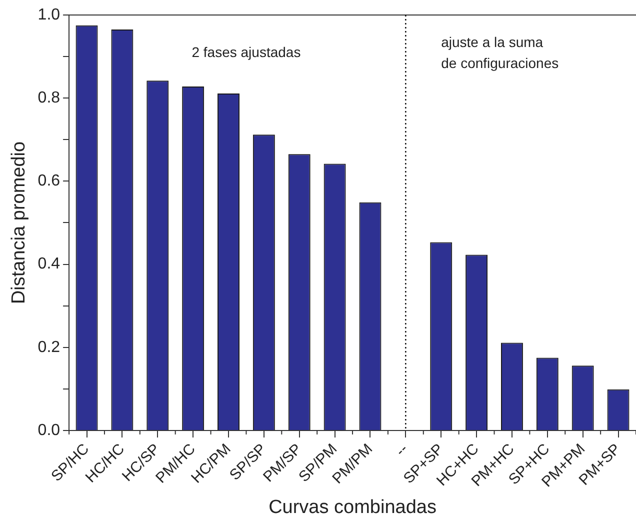 This screenshot has height=527, width=636. What do you see at coordinates (49, 347) in the screenshot?
I see `y-tick-label: 0.2` at bounding box center [49, 347].